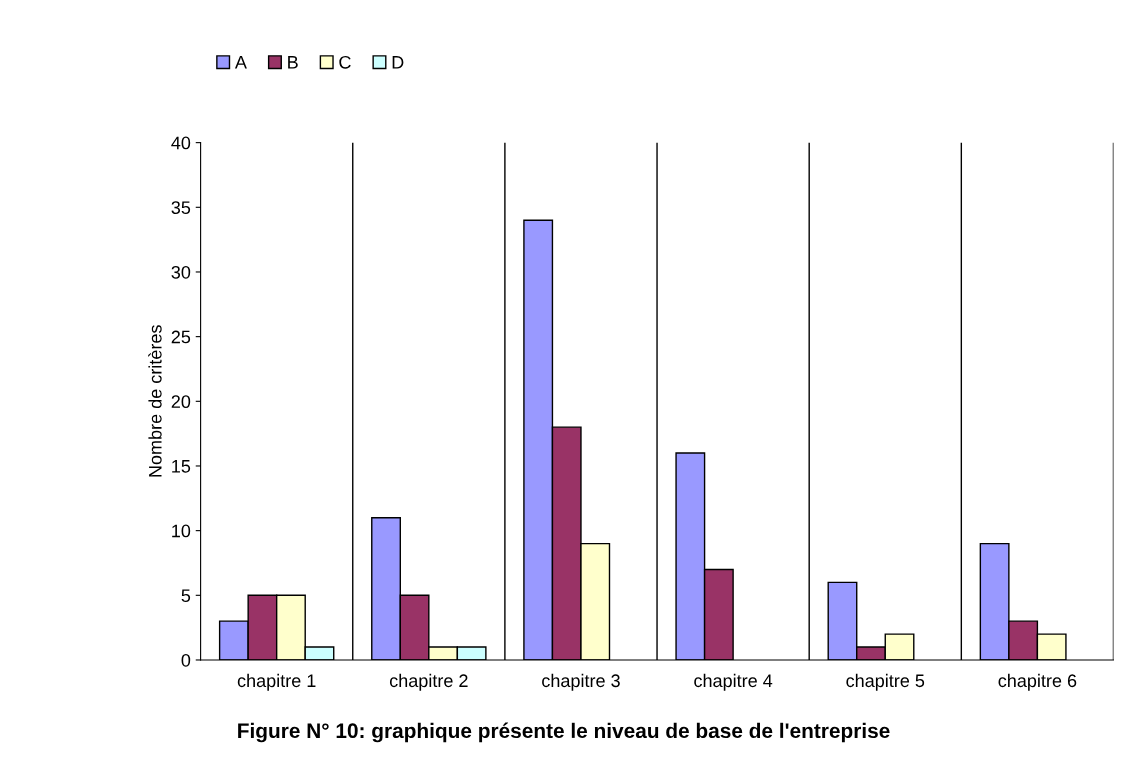 The height and width of the screenshot is (771, 1127). What do you see at coordinates (428, 682) in the screenshot?
I see `x-tick-label: chapitre 2` at bounding box center [428, 682].